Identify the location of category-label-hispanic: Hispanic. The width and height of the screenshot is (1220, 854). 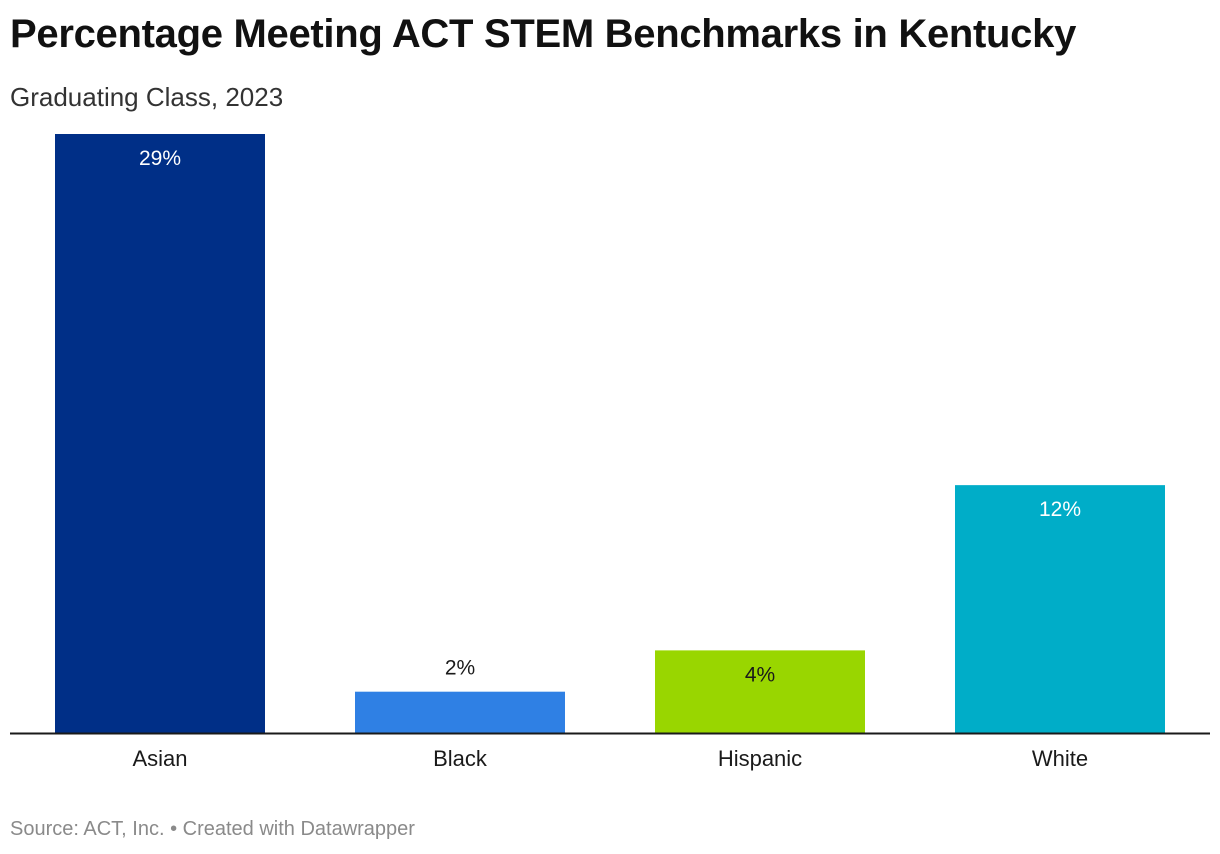
(760, 758).